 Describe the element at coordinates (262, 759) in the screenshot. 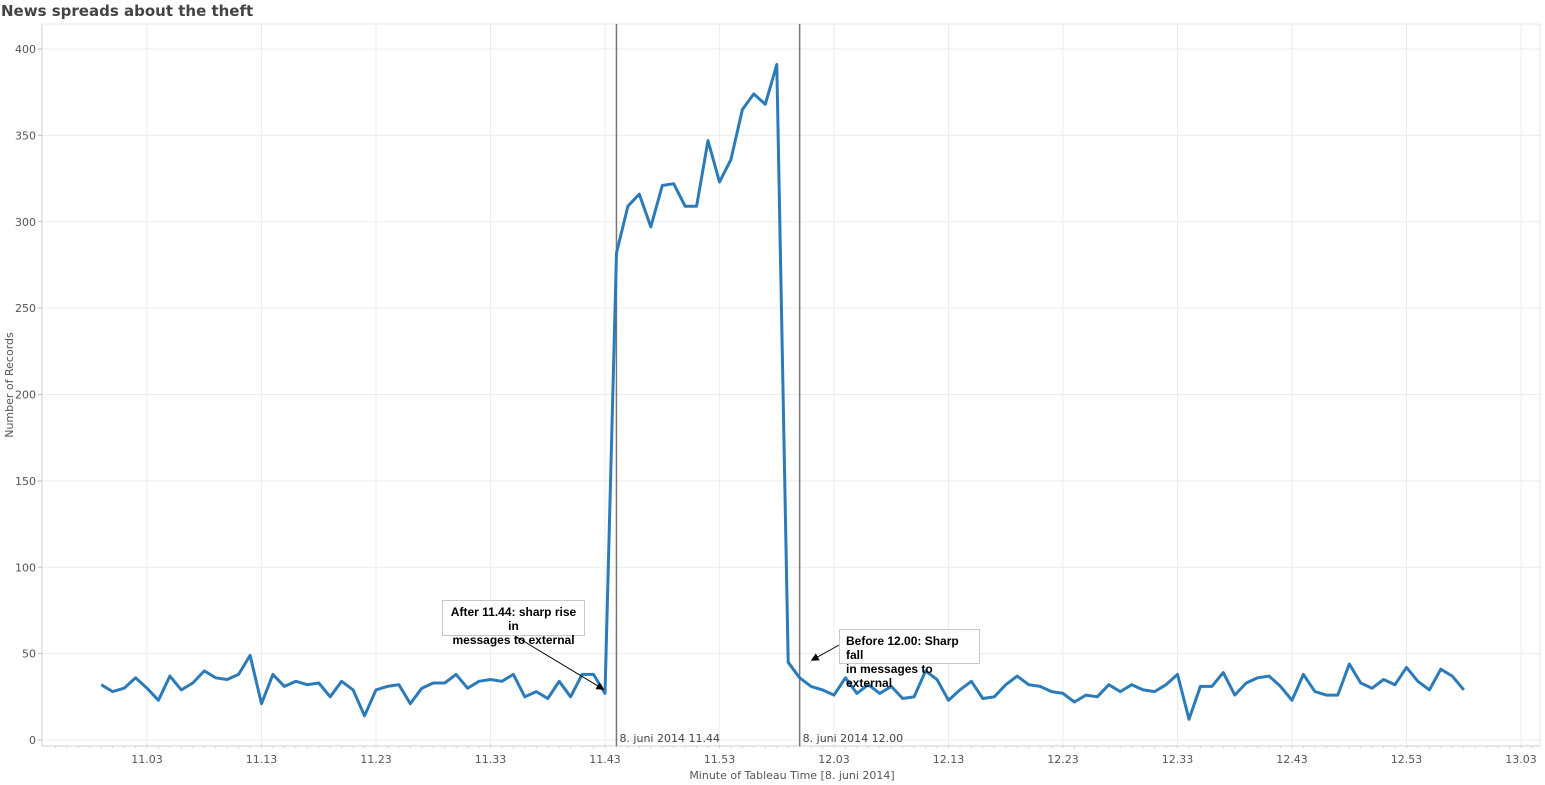

I see `x-tick-label: 11.13` at that location.